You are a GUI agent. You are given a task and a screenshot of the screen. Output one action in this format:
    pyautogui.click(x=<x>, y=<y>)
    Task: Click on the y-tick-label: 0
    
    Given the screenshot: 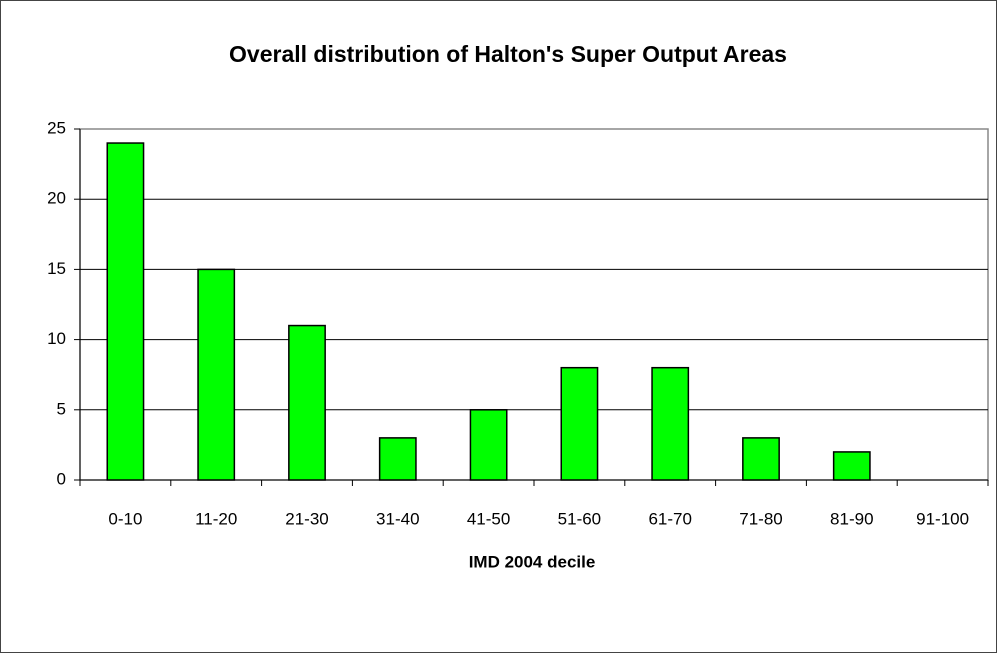 What is the action you would take?
    pyautogui.click(x=61, y=478)
    